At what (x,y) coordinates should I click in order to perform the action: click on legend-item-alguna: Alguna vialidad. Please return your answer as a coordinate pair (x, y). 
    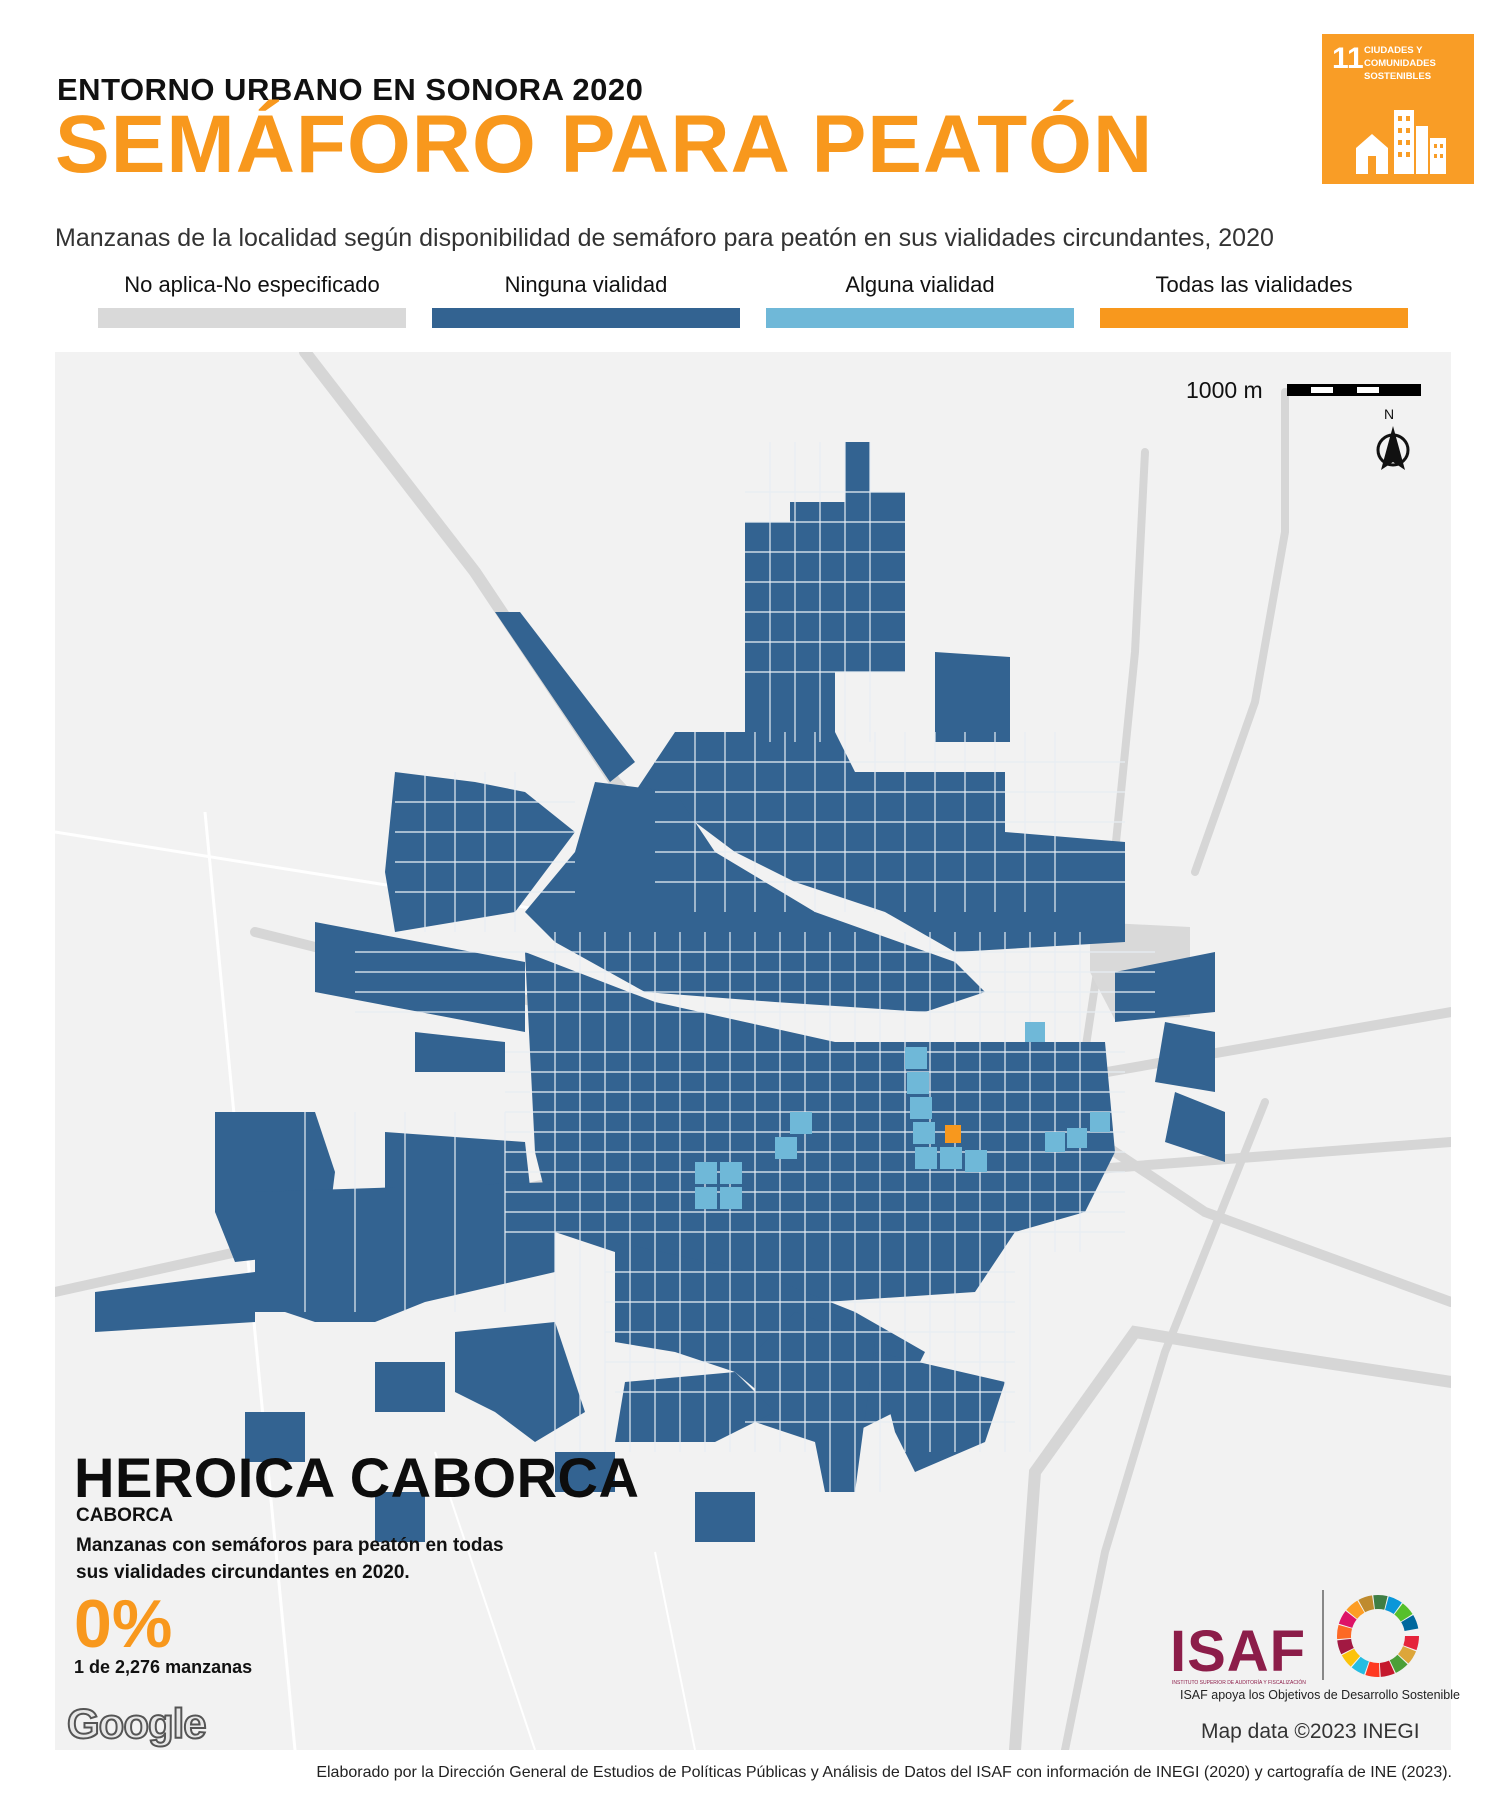
    Looking at the image, I should click on (920, 298).